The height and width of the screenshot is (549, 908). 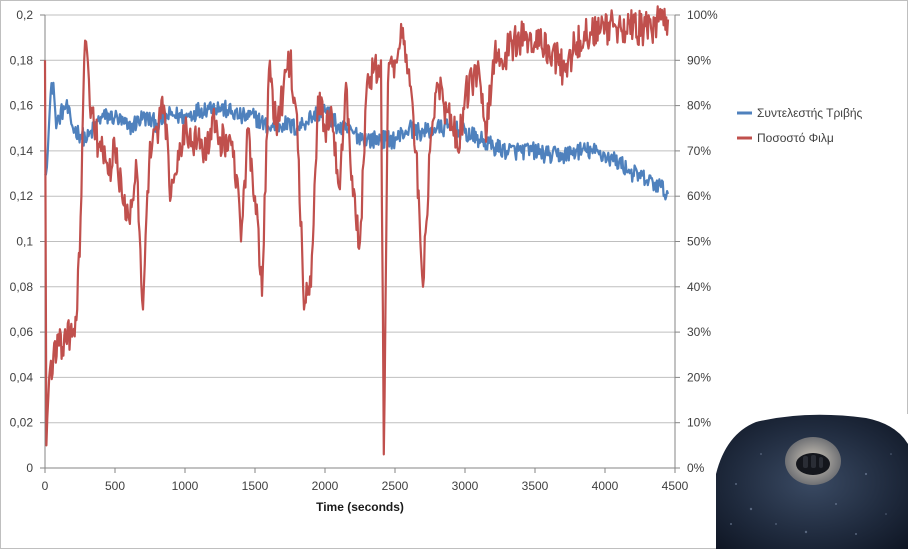 What do you see at coordinates (465, 486) in the screenshot?
I see `x-tick-label: 3000` at bounding box center [465, 486].